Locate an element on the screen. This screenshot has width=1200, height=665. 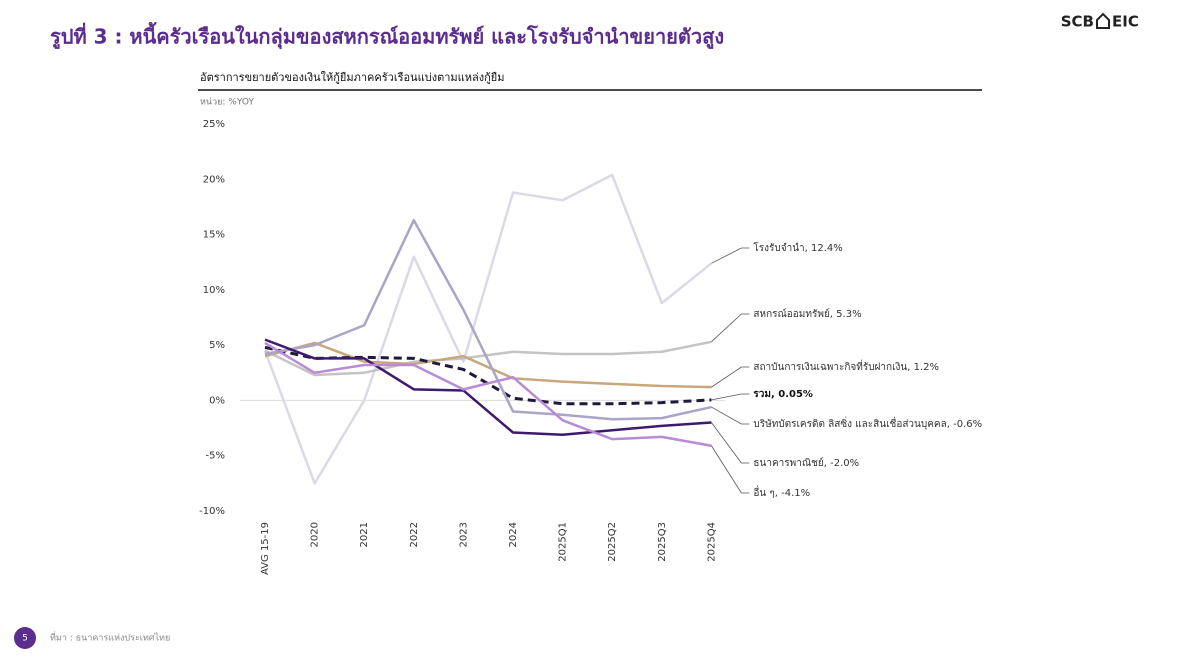
y-tick-label: 20% is located at coordinates (214, 179).